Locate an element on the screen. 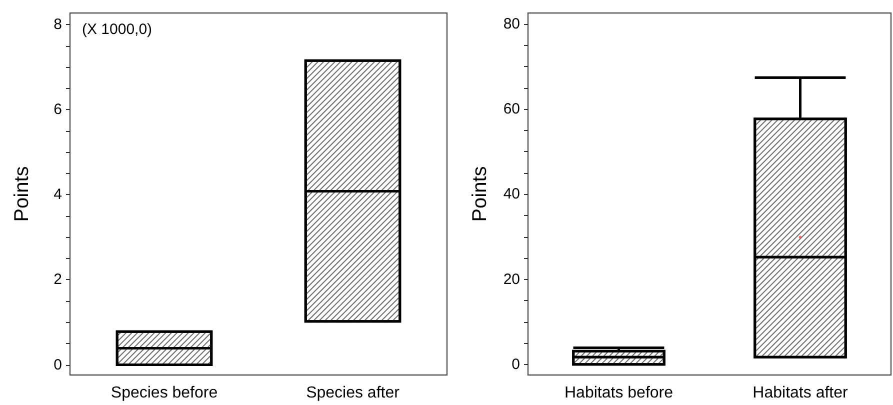 The image size is (893, 405). y-tick-label: 80 is located at coordinates (511, 24).